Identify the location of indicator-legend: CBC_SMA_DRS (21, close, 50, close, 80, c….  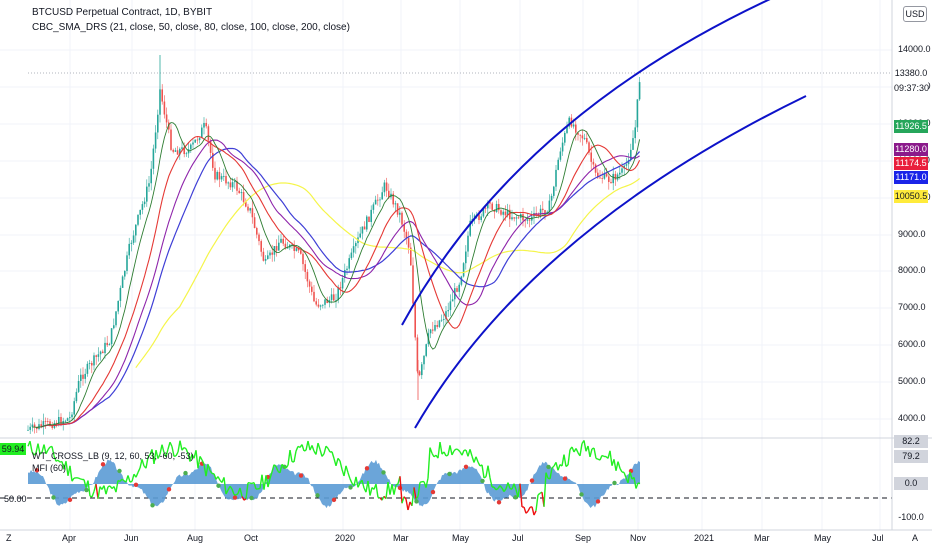
(191, 27).